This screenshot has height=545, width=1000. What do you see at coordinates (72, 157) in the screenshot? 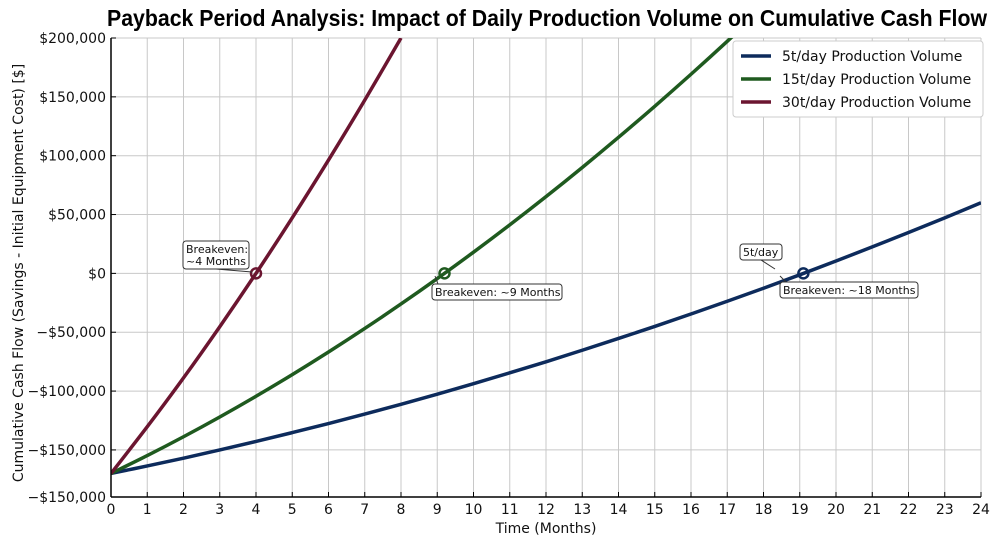
I see `y-tick-label: $100,000` at bounding box center [72, 157].